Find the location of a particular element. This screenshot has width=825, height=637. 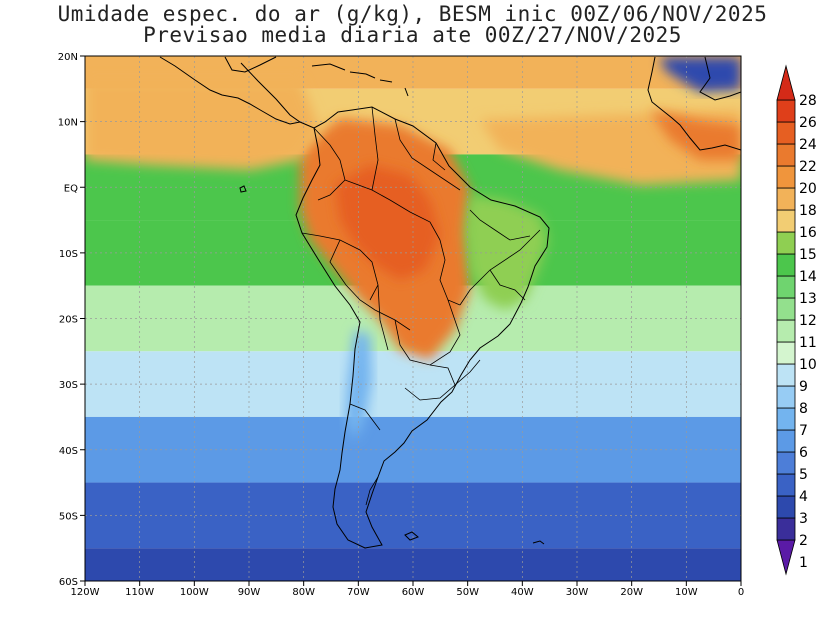

colorbar-label: 5 is located at coordinates (803, 475).